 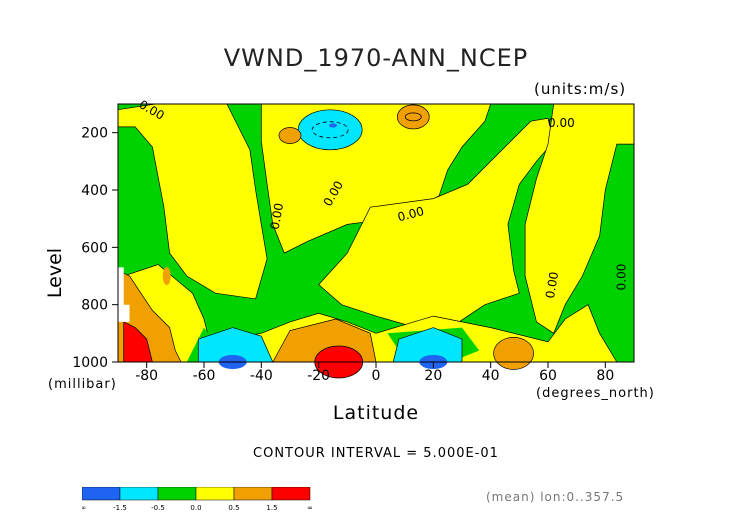 What do you see at coordinates (376, 58) in the screenshot?
I see `chart-title: VWND_1970-ANN_NCEP` at bounding box center [376, 58].